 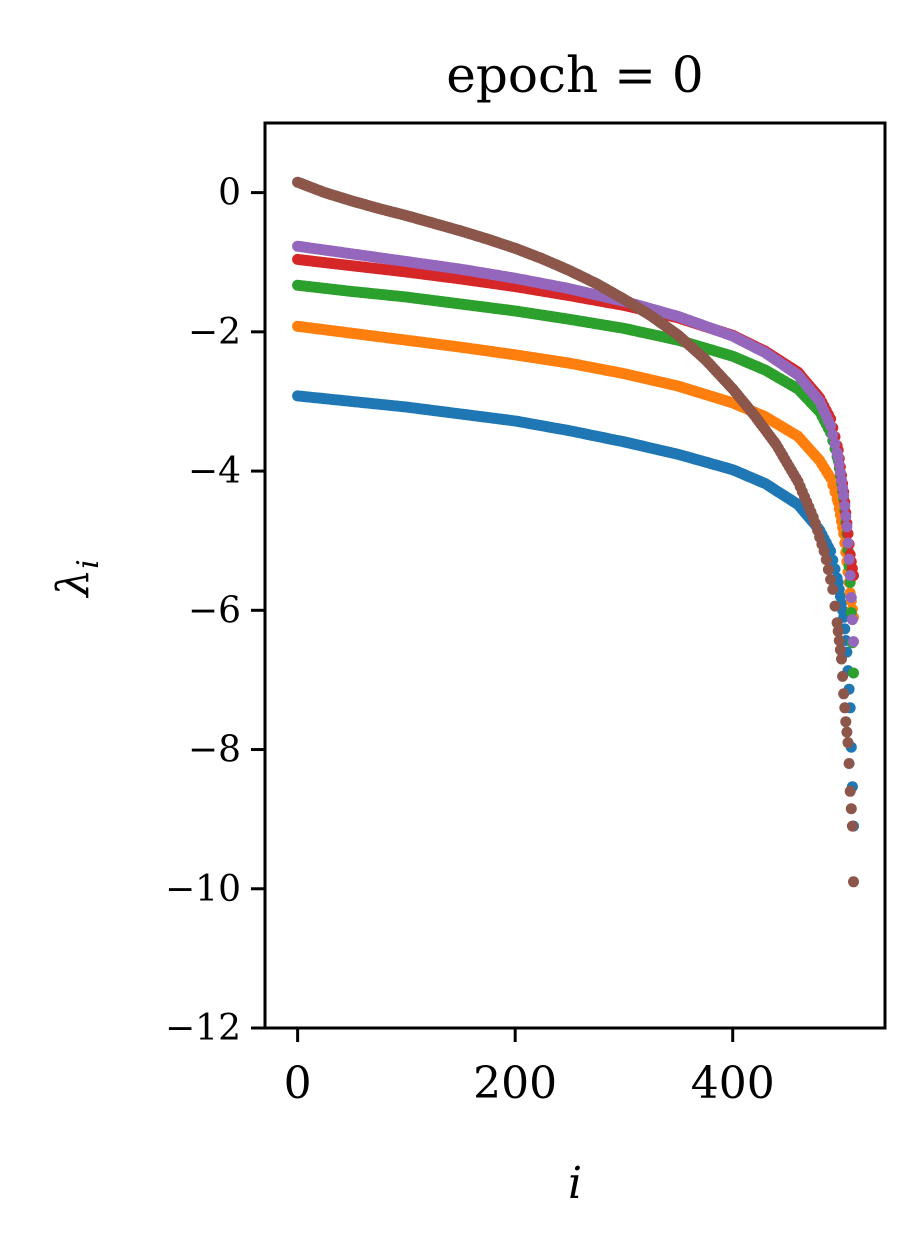 What do you see at coordinates (574, 75) in the screenshot?
I see `chart-title: epoch = 0` at bounding box center [574, 75].